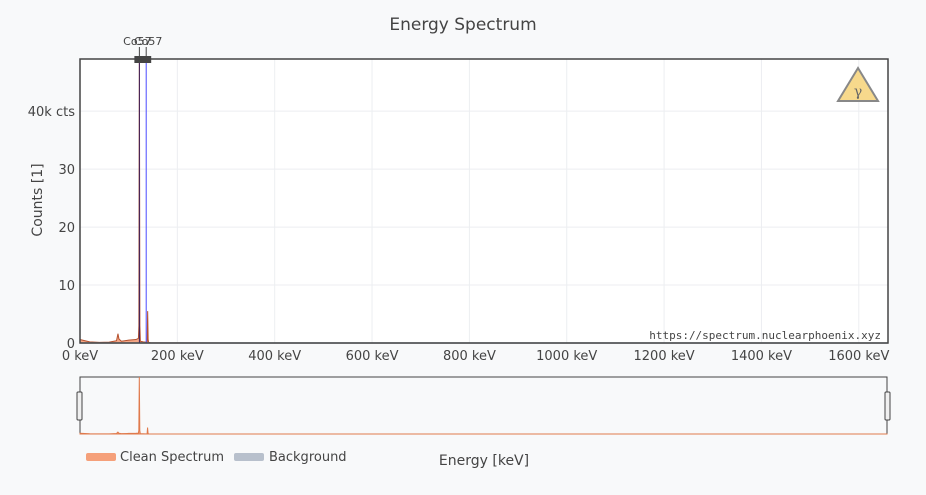 This screenshot has width=926, height=495. What do you see at coordinates (101, 457) in the screenshot?
I see `legend-swatch-clean-spectrum` at bounding box center [101, 457].